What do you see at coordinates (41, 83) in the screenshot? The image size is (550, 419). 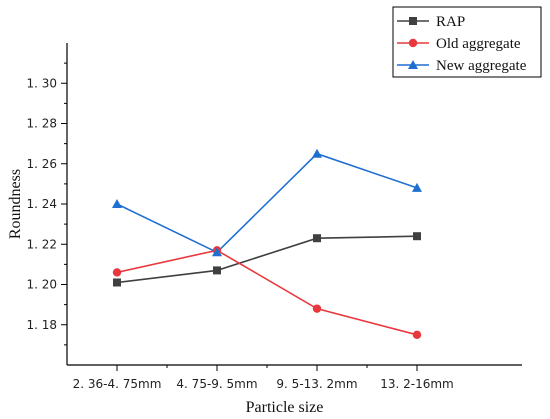 I see `y-tick-label: 1. 30` at bounding box center [41, 83].